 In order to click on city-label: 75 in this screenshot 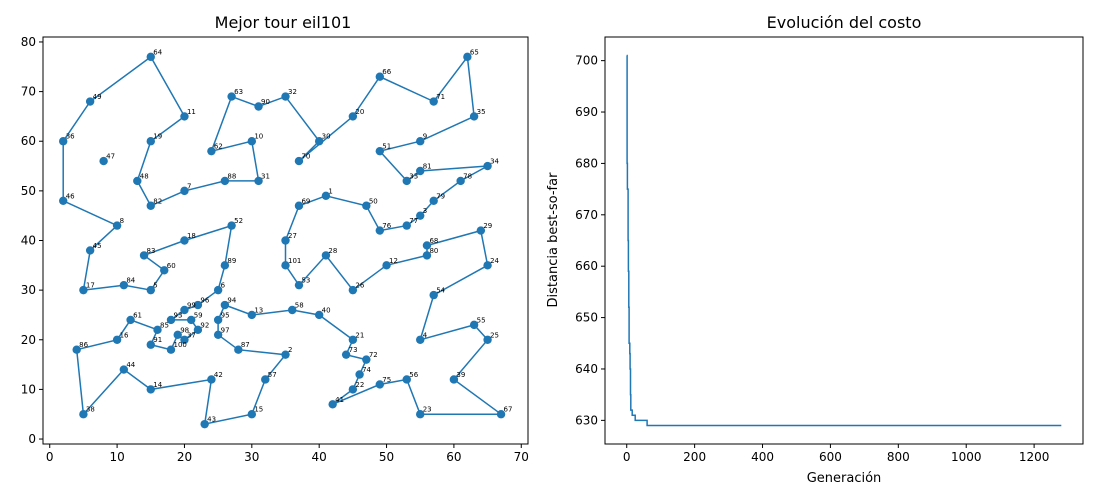, I will do `click(386, 380)`.